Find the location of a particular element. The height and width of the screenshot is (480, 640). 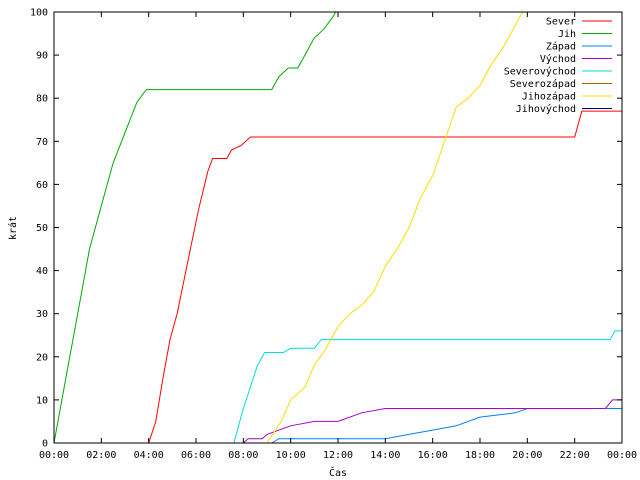

y-tick-label: 100 is located at coordinates (39, 13).